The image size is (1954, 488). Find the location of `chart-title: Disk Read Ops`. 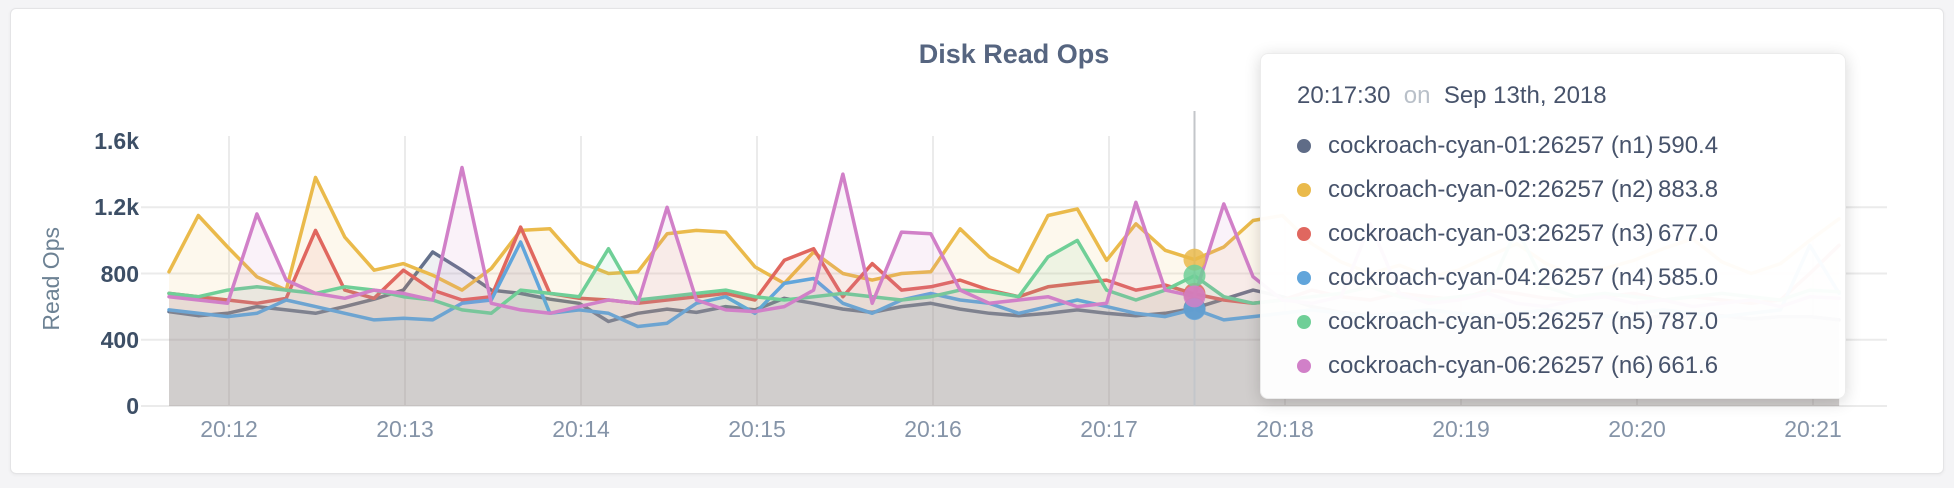

chart-title: Disk Read Ops is located at coordinates (1014, 54).